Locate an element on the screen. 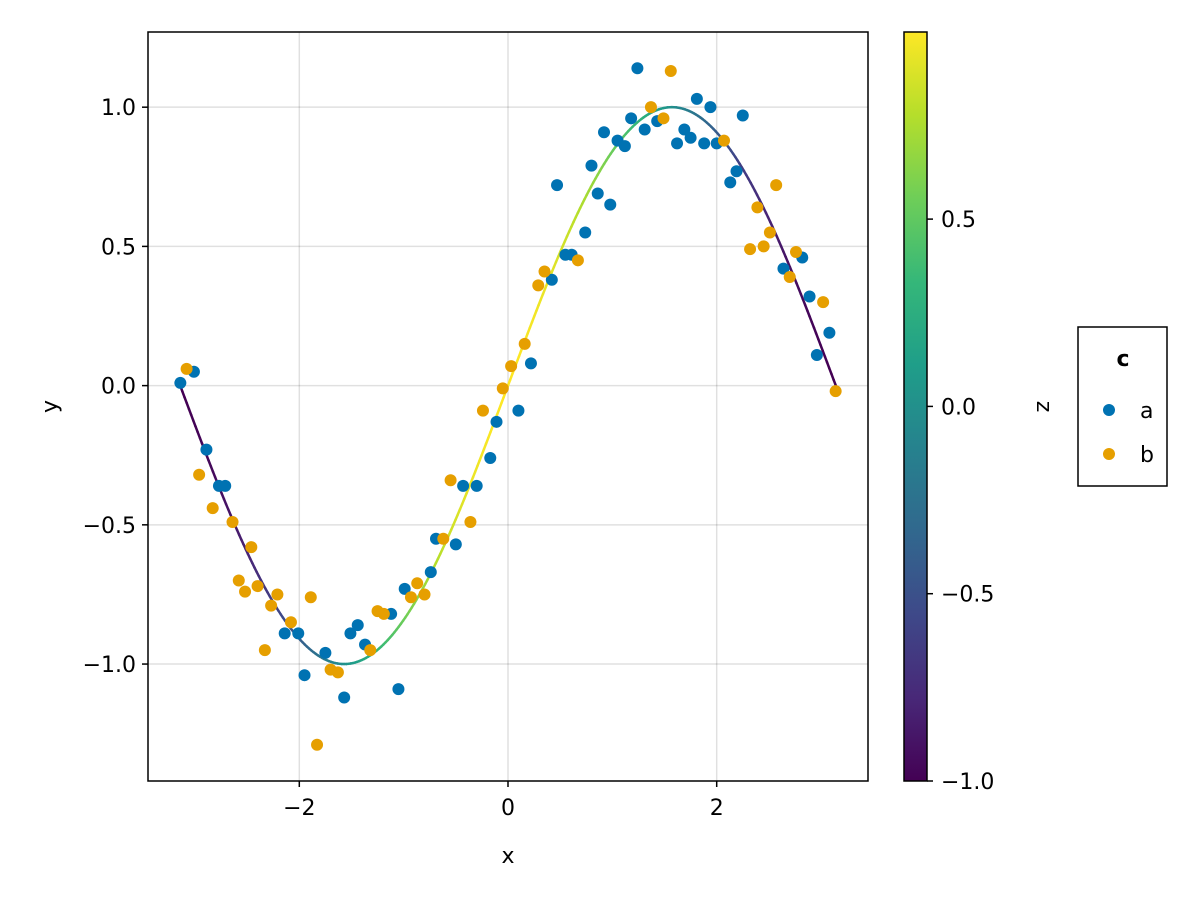 The height and width of the screenshot is (900, 1200). legend: c ab is located at coordinates (1122, 406).